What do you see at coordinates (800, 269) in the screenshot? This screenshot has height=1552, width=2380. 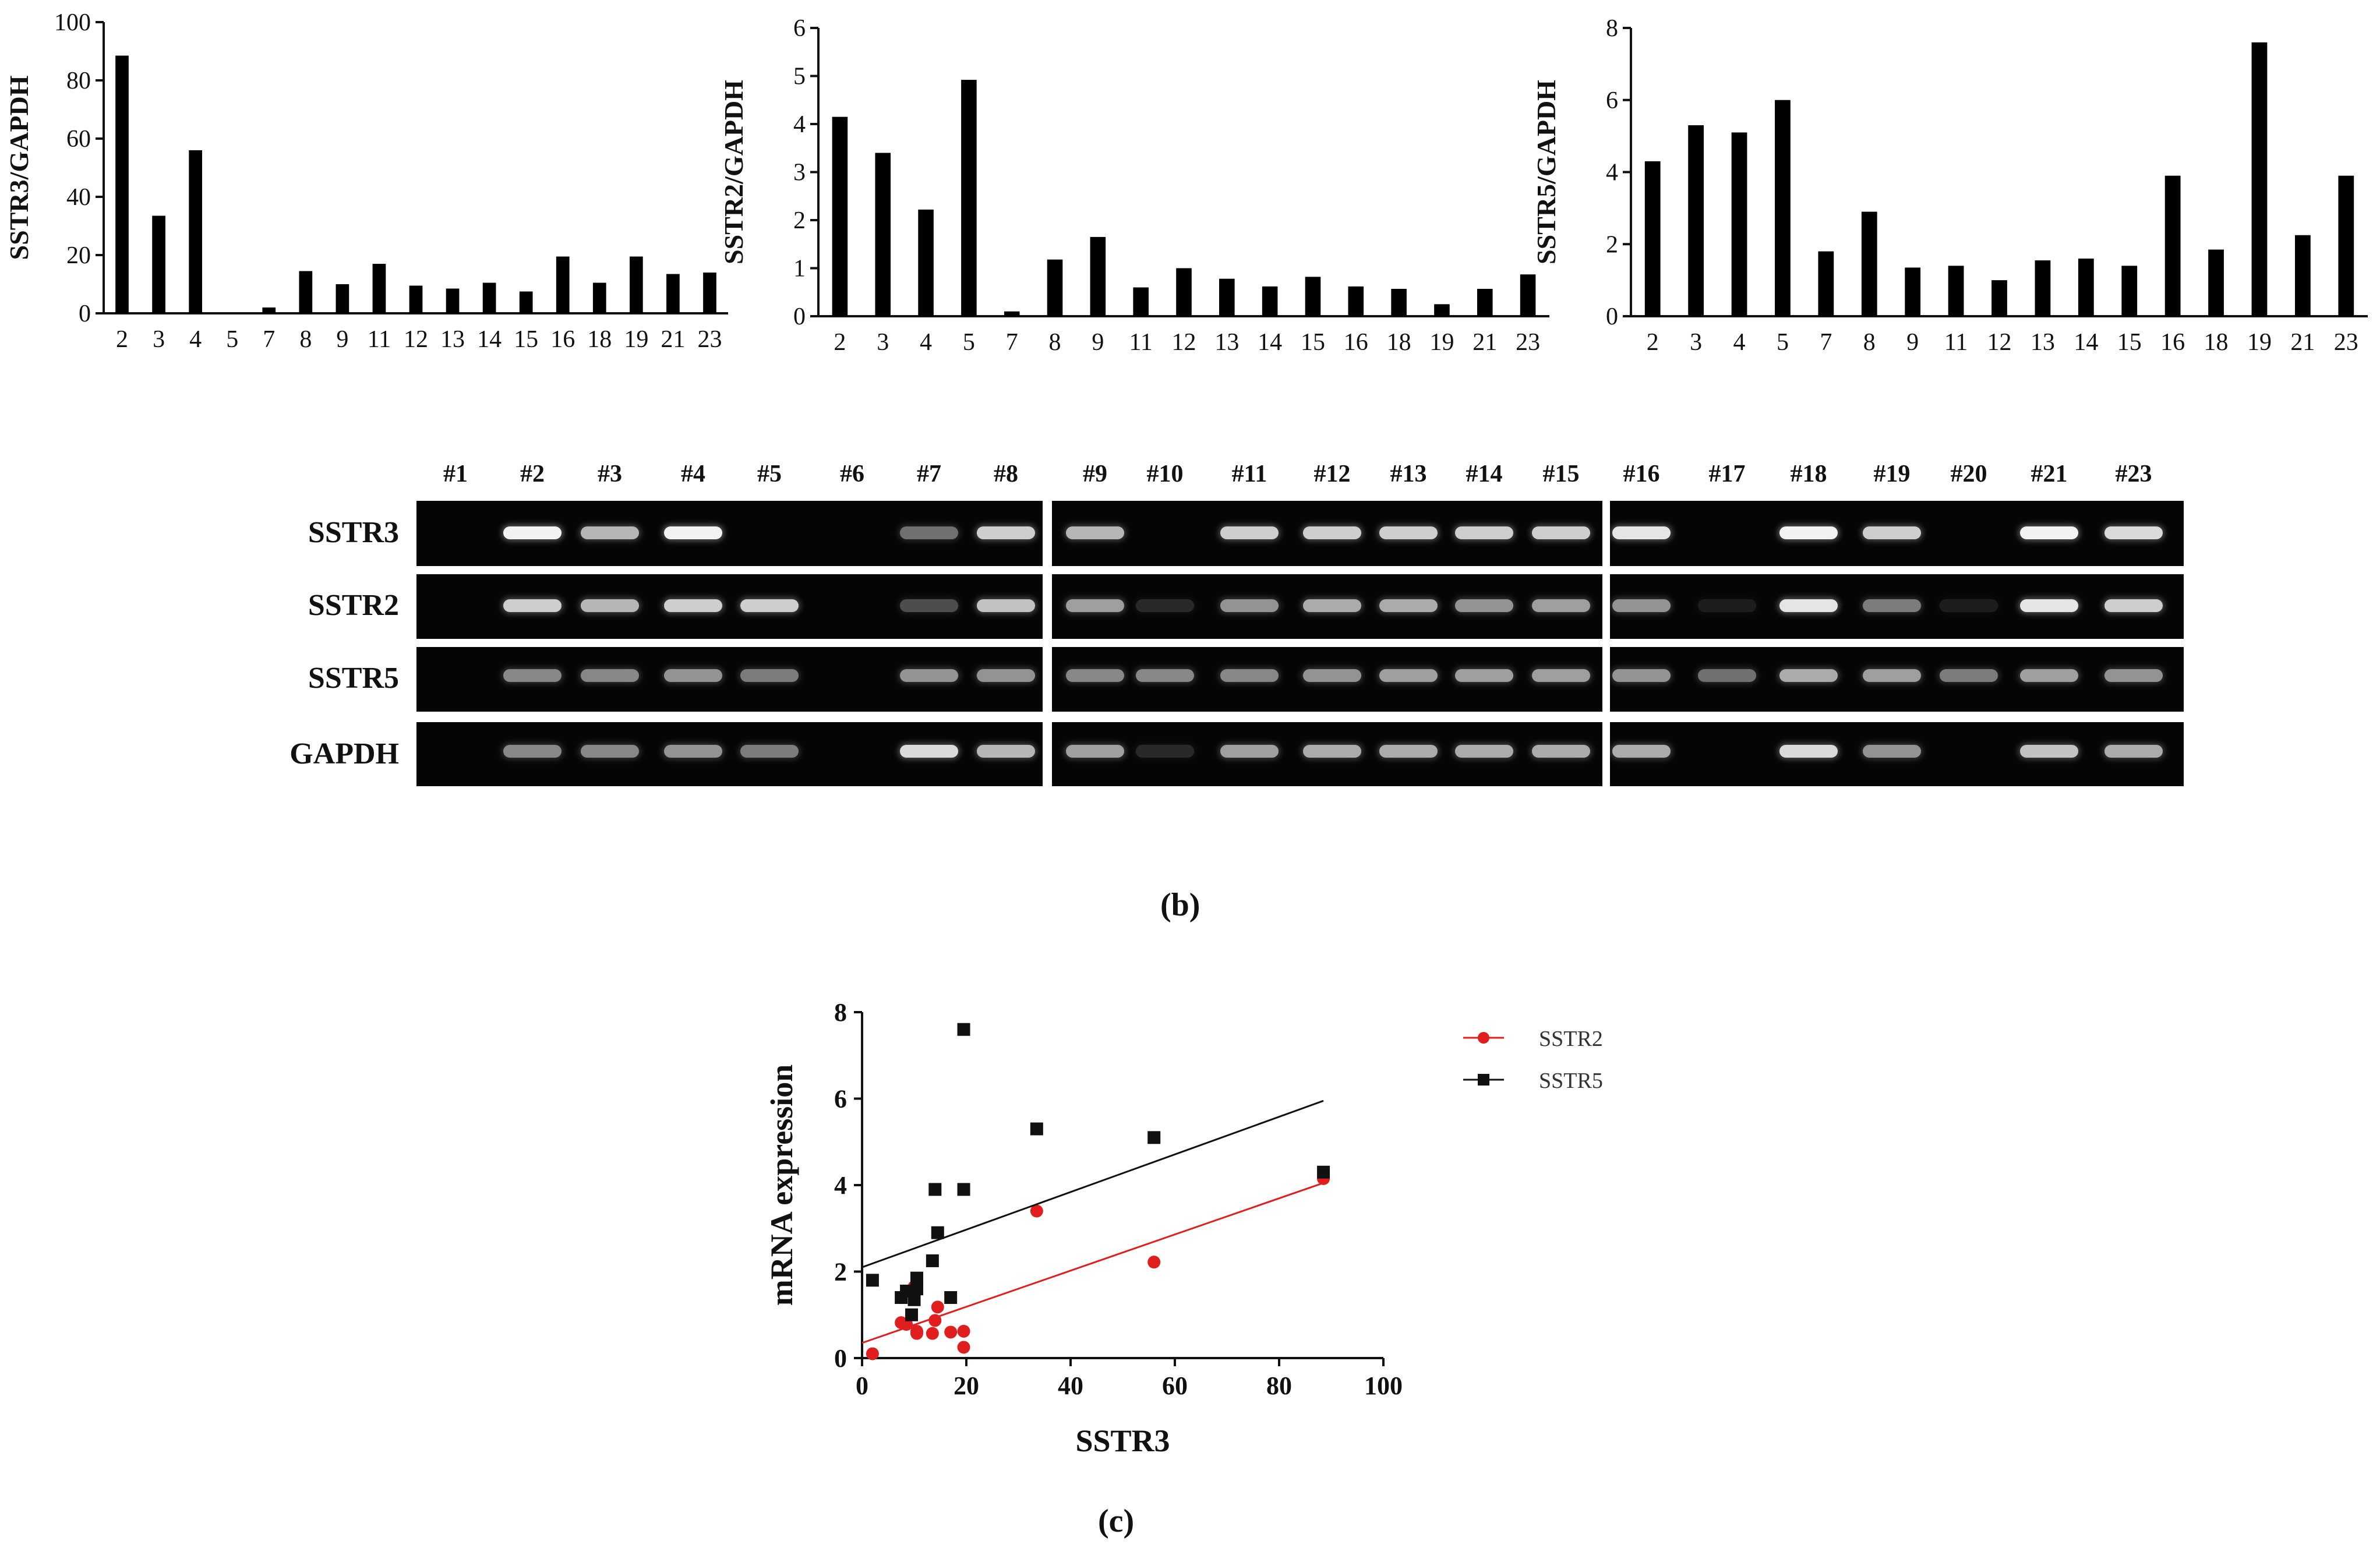 I see `y-tick-label: 1` at bounding box center [800, 269].